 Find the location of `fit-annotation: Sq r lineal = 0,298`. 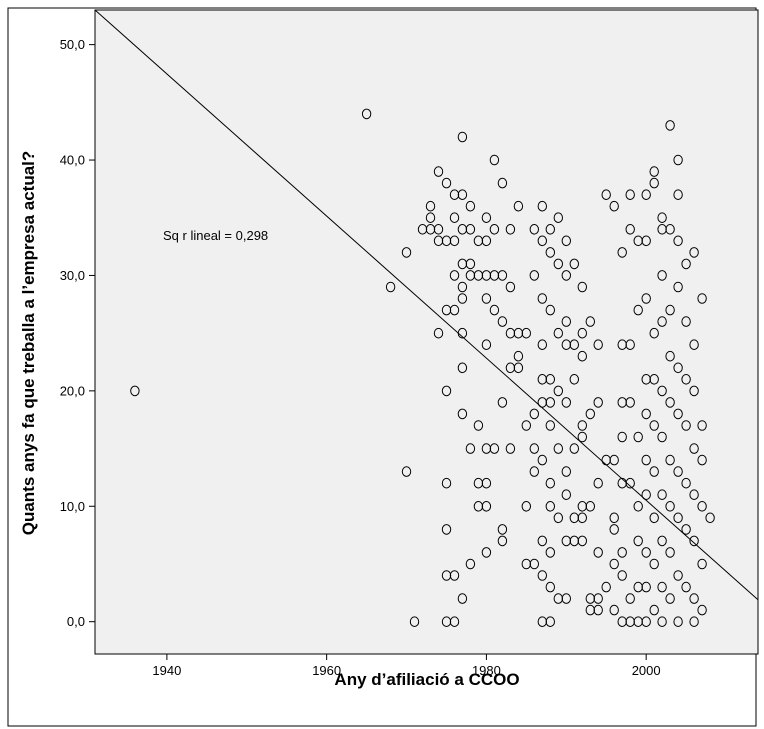

fit-annotation: Sq r lineal = 0,298 is located at coordinates (215, 235).